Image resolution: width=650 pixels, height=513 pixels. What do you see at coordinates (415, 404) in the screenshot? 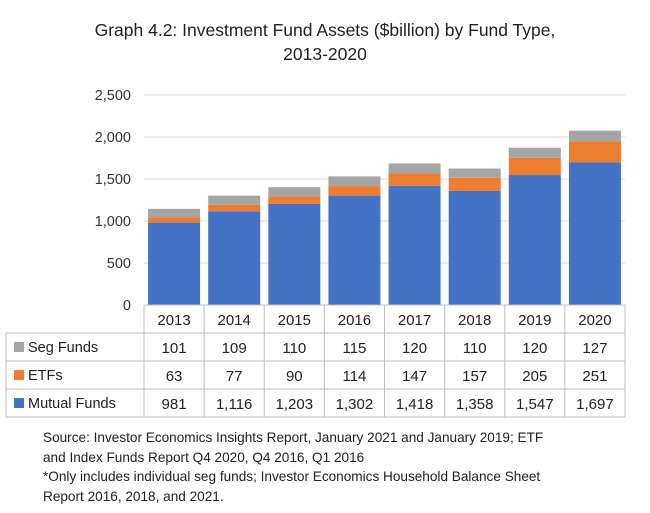
I see `data-label: 1,418` at bounding box center [415, 404].